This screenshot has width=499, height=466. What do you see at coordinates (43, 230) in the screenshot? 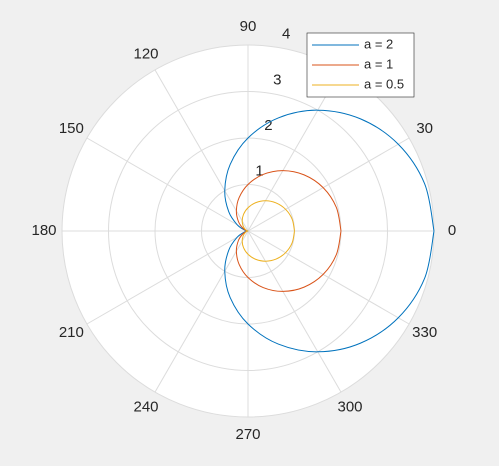
I see `theta-tick-label: 180` at bounding box center [43, 230].